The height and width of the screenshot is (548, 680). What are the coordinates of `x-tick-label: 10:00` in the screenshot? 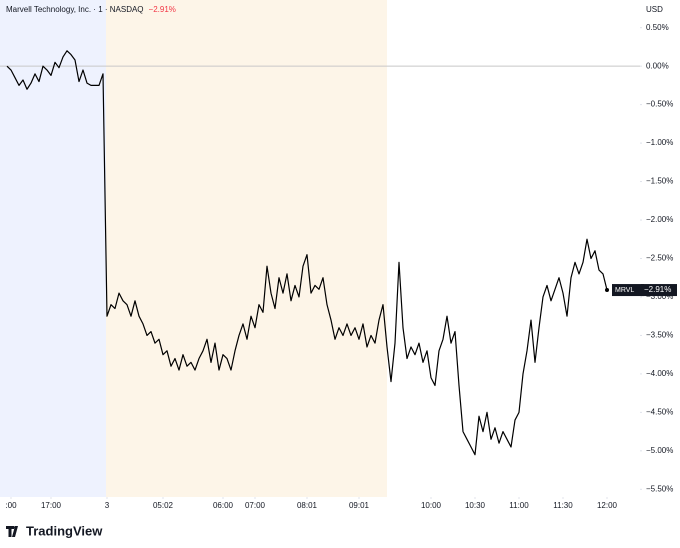 It's located at (431, 505).